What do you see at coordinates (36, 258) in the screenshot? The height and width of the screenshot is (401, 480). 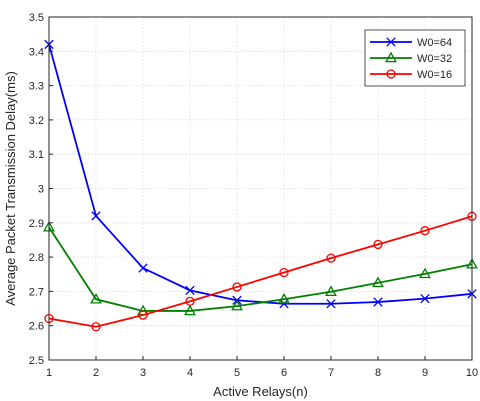 I see `y-tick-label: 2.8` at bounding box center [36, 258].